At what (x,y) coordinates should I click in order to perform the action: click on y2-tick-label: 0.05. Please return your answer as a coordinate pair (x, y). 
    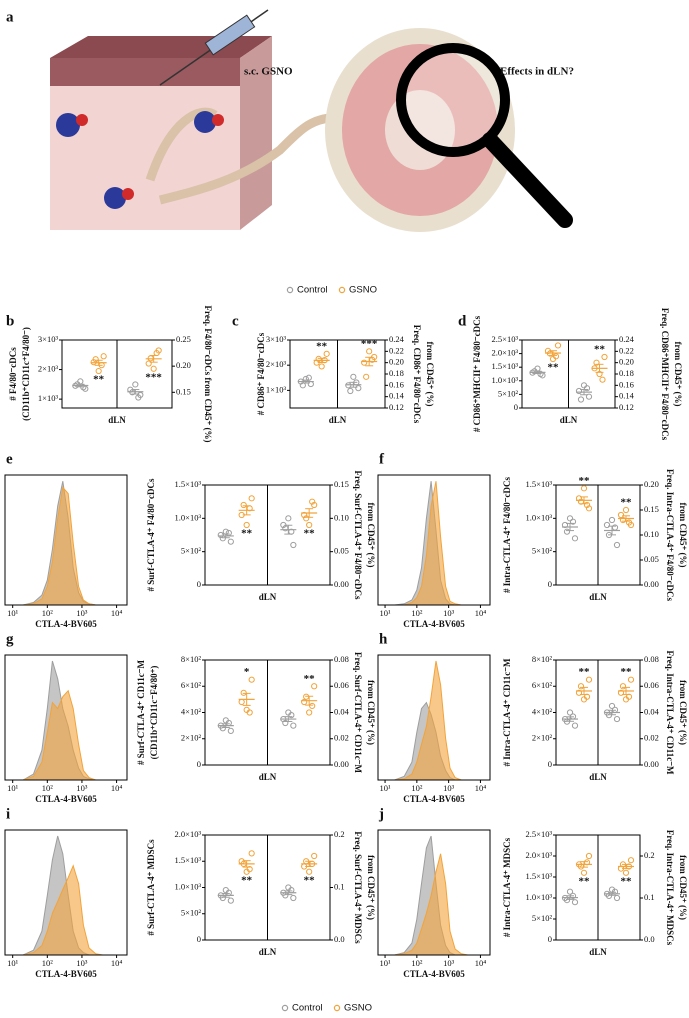
    Looking at the image, I should click on (651, 559).